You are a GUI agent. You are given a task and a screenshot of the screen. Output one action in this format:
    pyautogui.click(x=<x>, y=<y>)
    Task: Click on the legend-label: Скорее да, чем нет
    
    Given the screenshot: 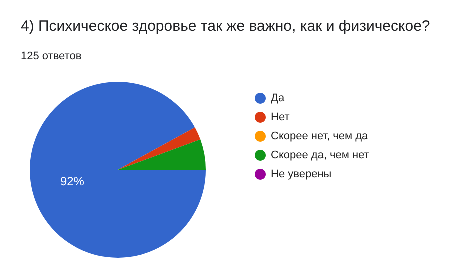 What is the action you would take?
    pyautogui.click(x=320, y=156)
    